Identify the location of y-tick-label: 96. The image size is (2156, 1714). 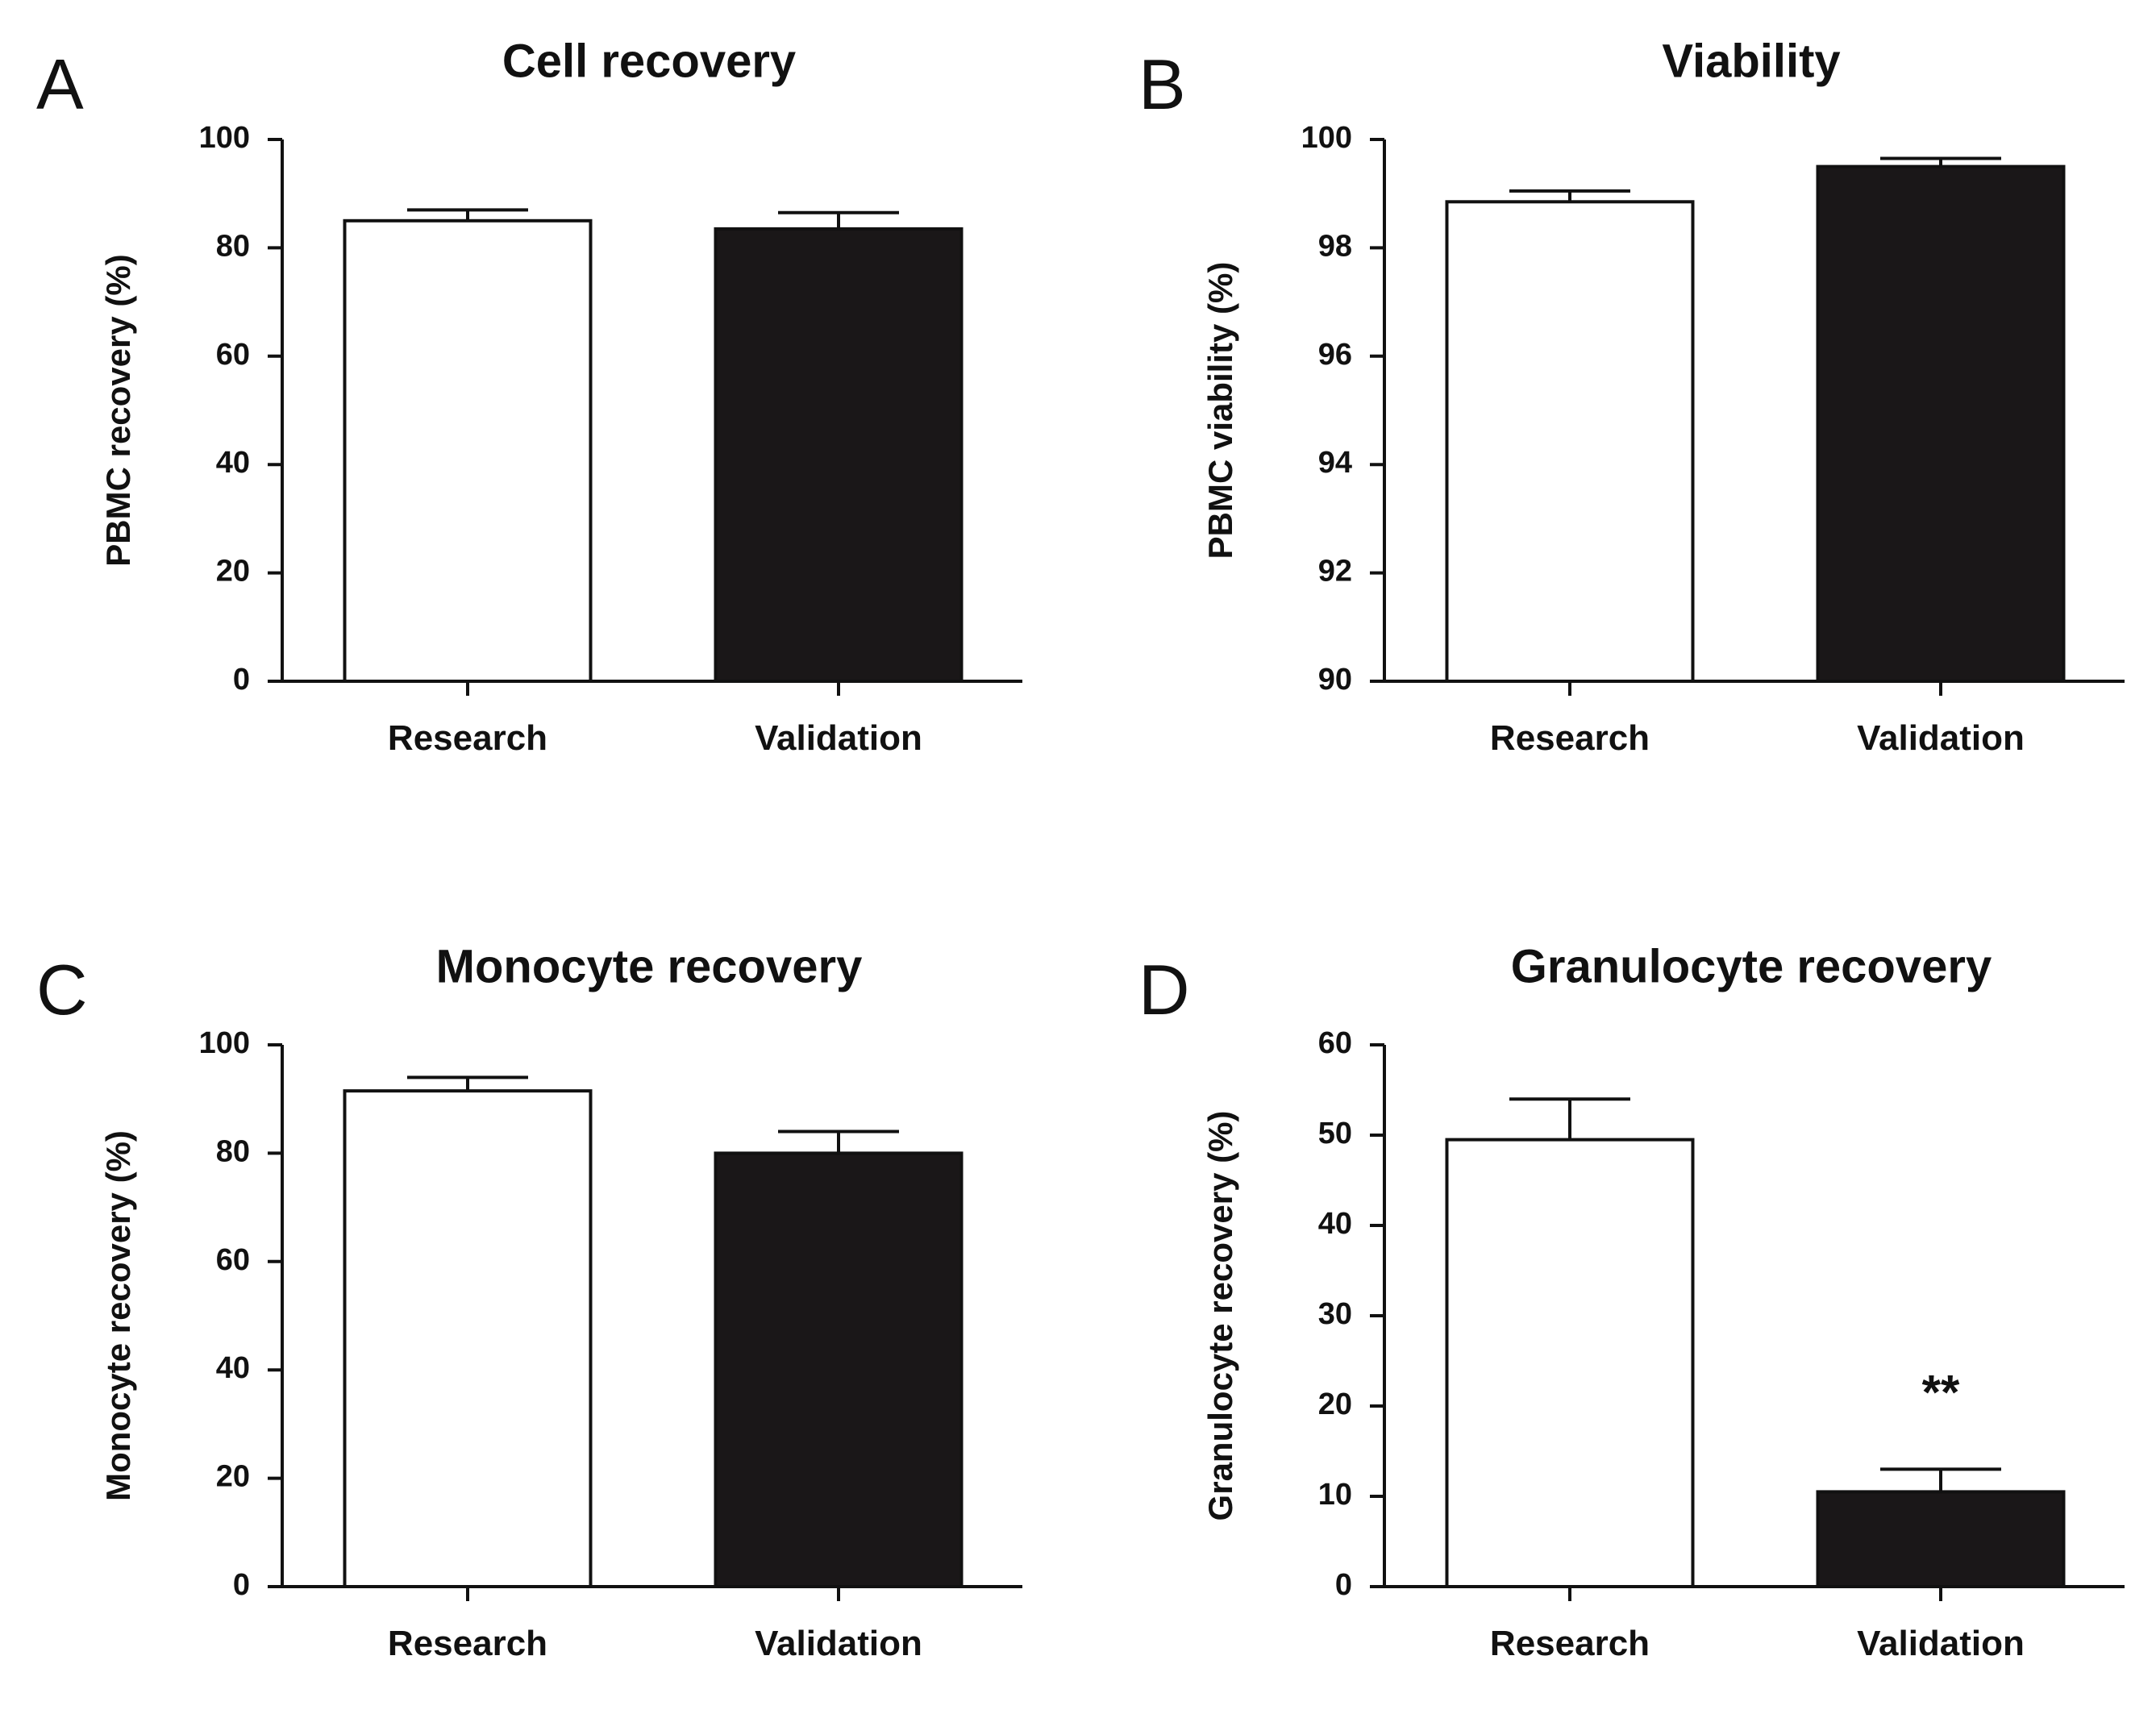
(1335, 355).